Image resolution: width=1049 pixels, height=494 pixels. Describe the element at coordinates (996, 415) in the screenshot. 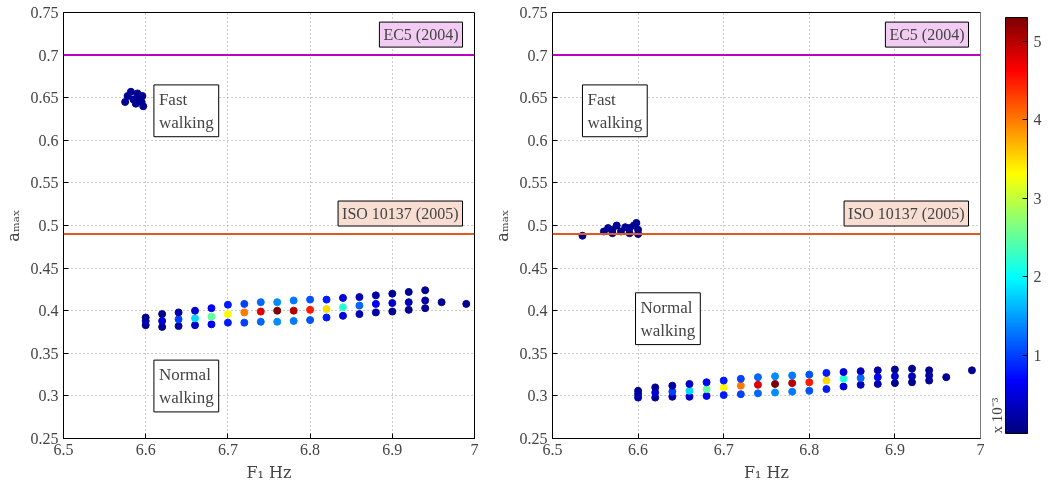

I see `color-bar-title: x 10⁻³` at that location.